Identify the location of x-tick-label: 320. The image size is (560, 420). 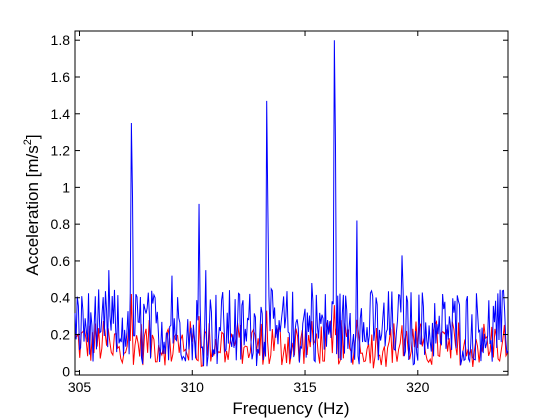
(418, 387).